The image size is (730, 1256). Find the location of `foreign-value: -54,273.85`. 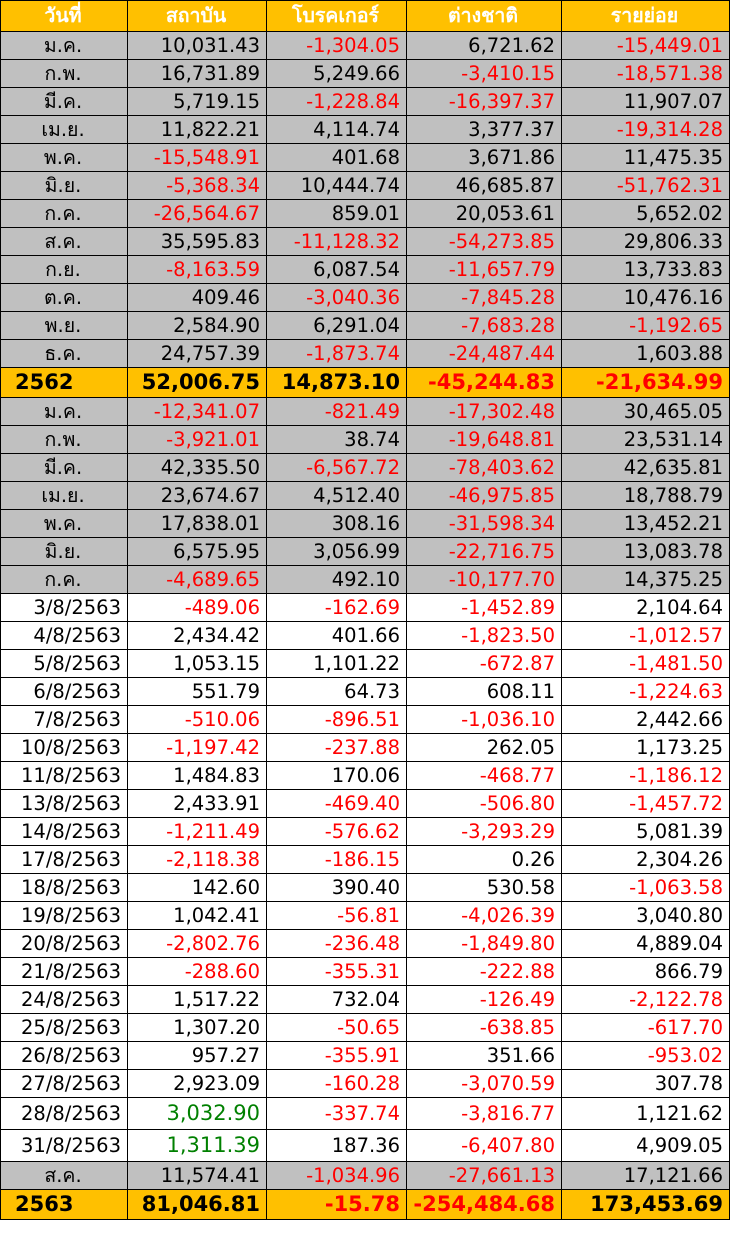

foreign-value: -54,273.85 is located at coordinates (484, 241).